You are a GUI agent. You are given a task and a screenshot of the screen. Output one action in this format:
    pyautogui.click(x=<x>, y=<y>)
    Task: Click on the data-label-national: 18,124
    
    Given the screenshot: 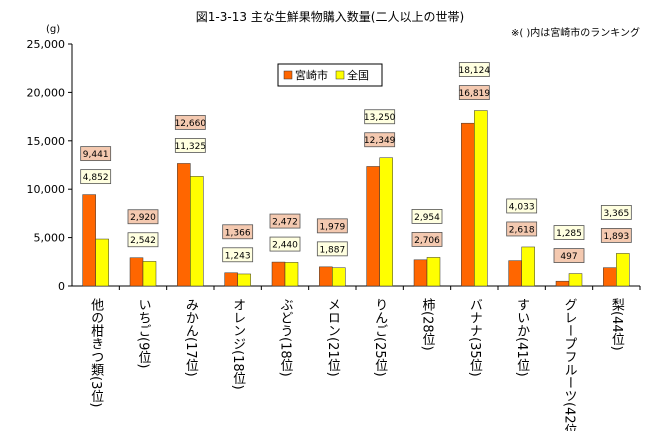 What is the action you would take?
    pyautogui.click(x=475, y=71)
    